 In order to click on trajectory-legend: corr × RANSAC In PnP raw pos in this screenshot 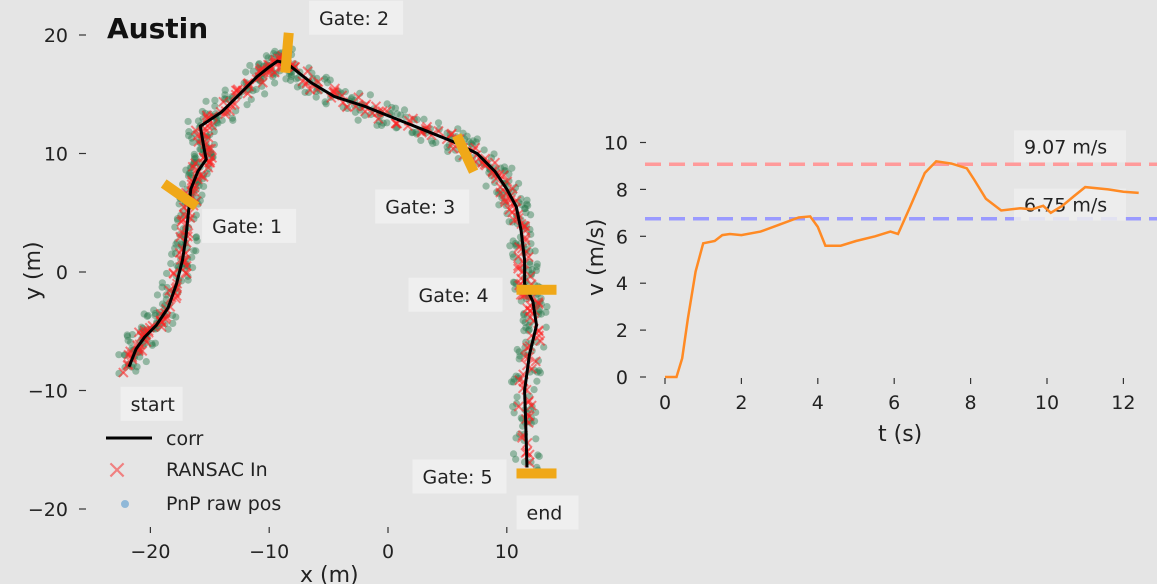, I will do `click(193, 471)`.